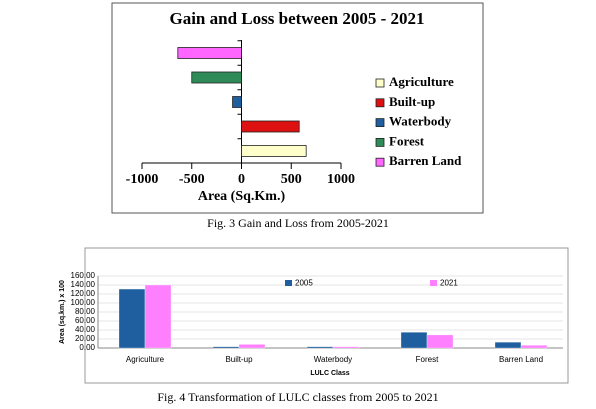 This screenshot has height=409, width=596. I want to click on figure-caption: Fig. 3 Gain and Loss from 2005-2021, so click(298, 223).